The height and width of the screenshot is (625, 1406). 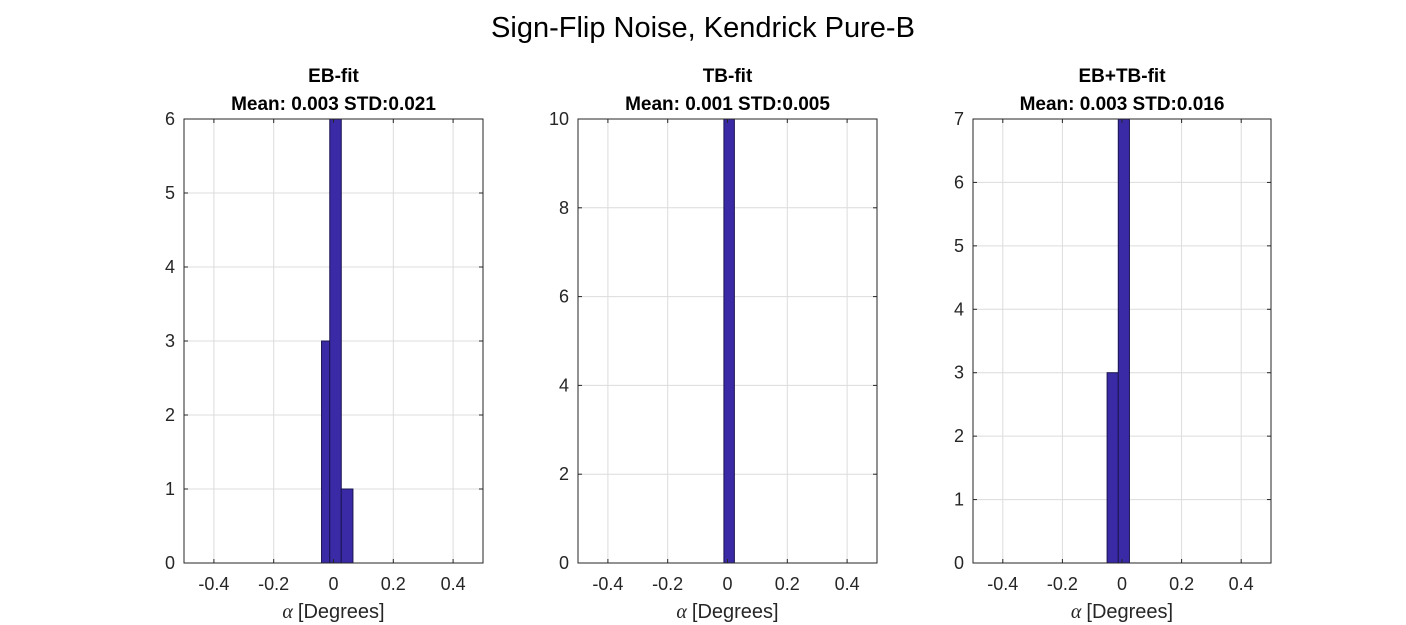 I want to click on subplot-title: EB-fit, so click(x=333, y=76).